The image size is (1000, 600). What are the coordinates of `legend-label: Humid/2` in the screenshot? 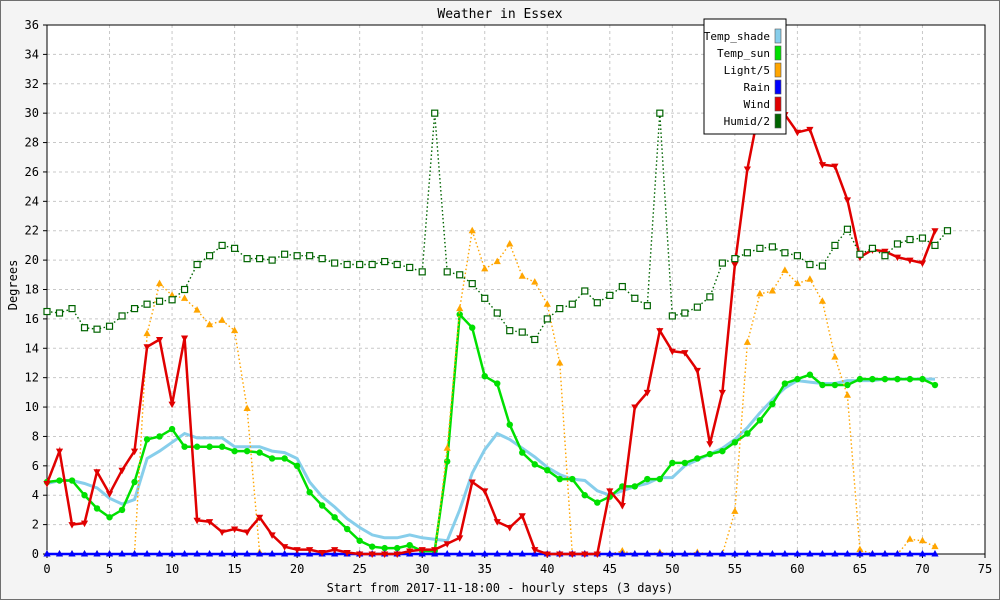 It's located at (747, 121).